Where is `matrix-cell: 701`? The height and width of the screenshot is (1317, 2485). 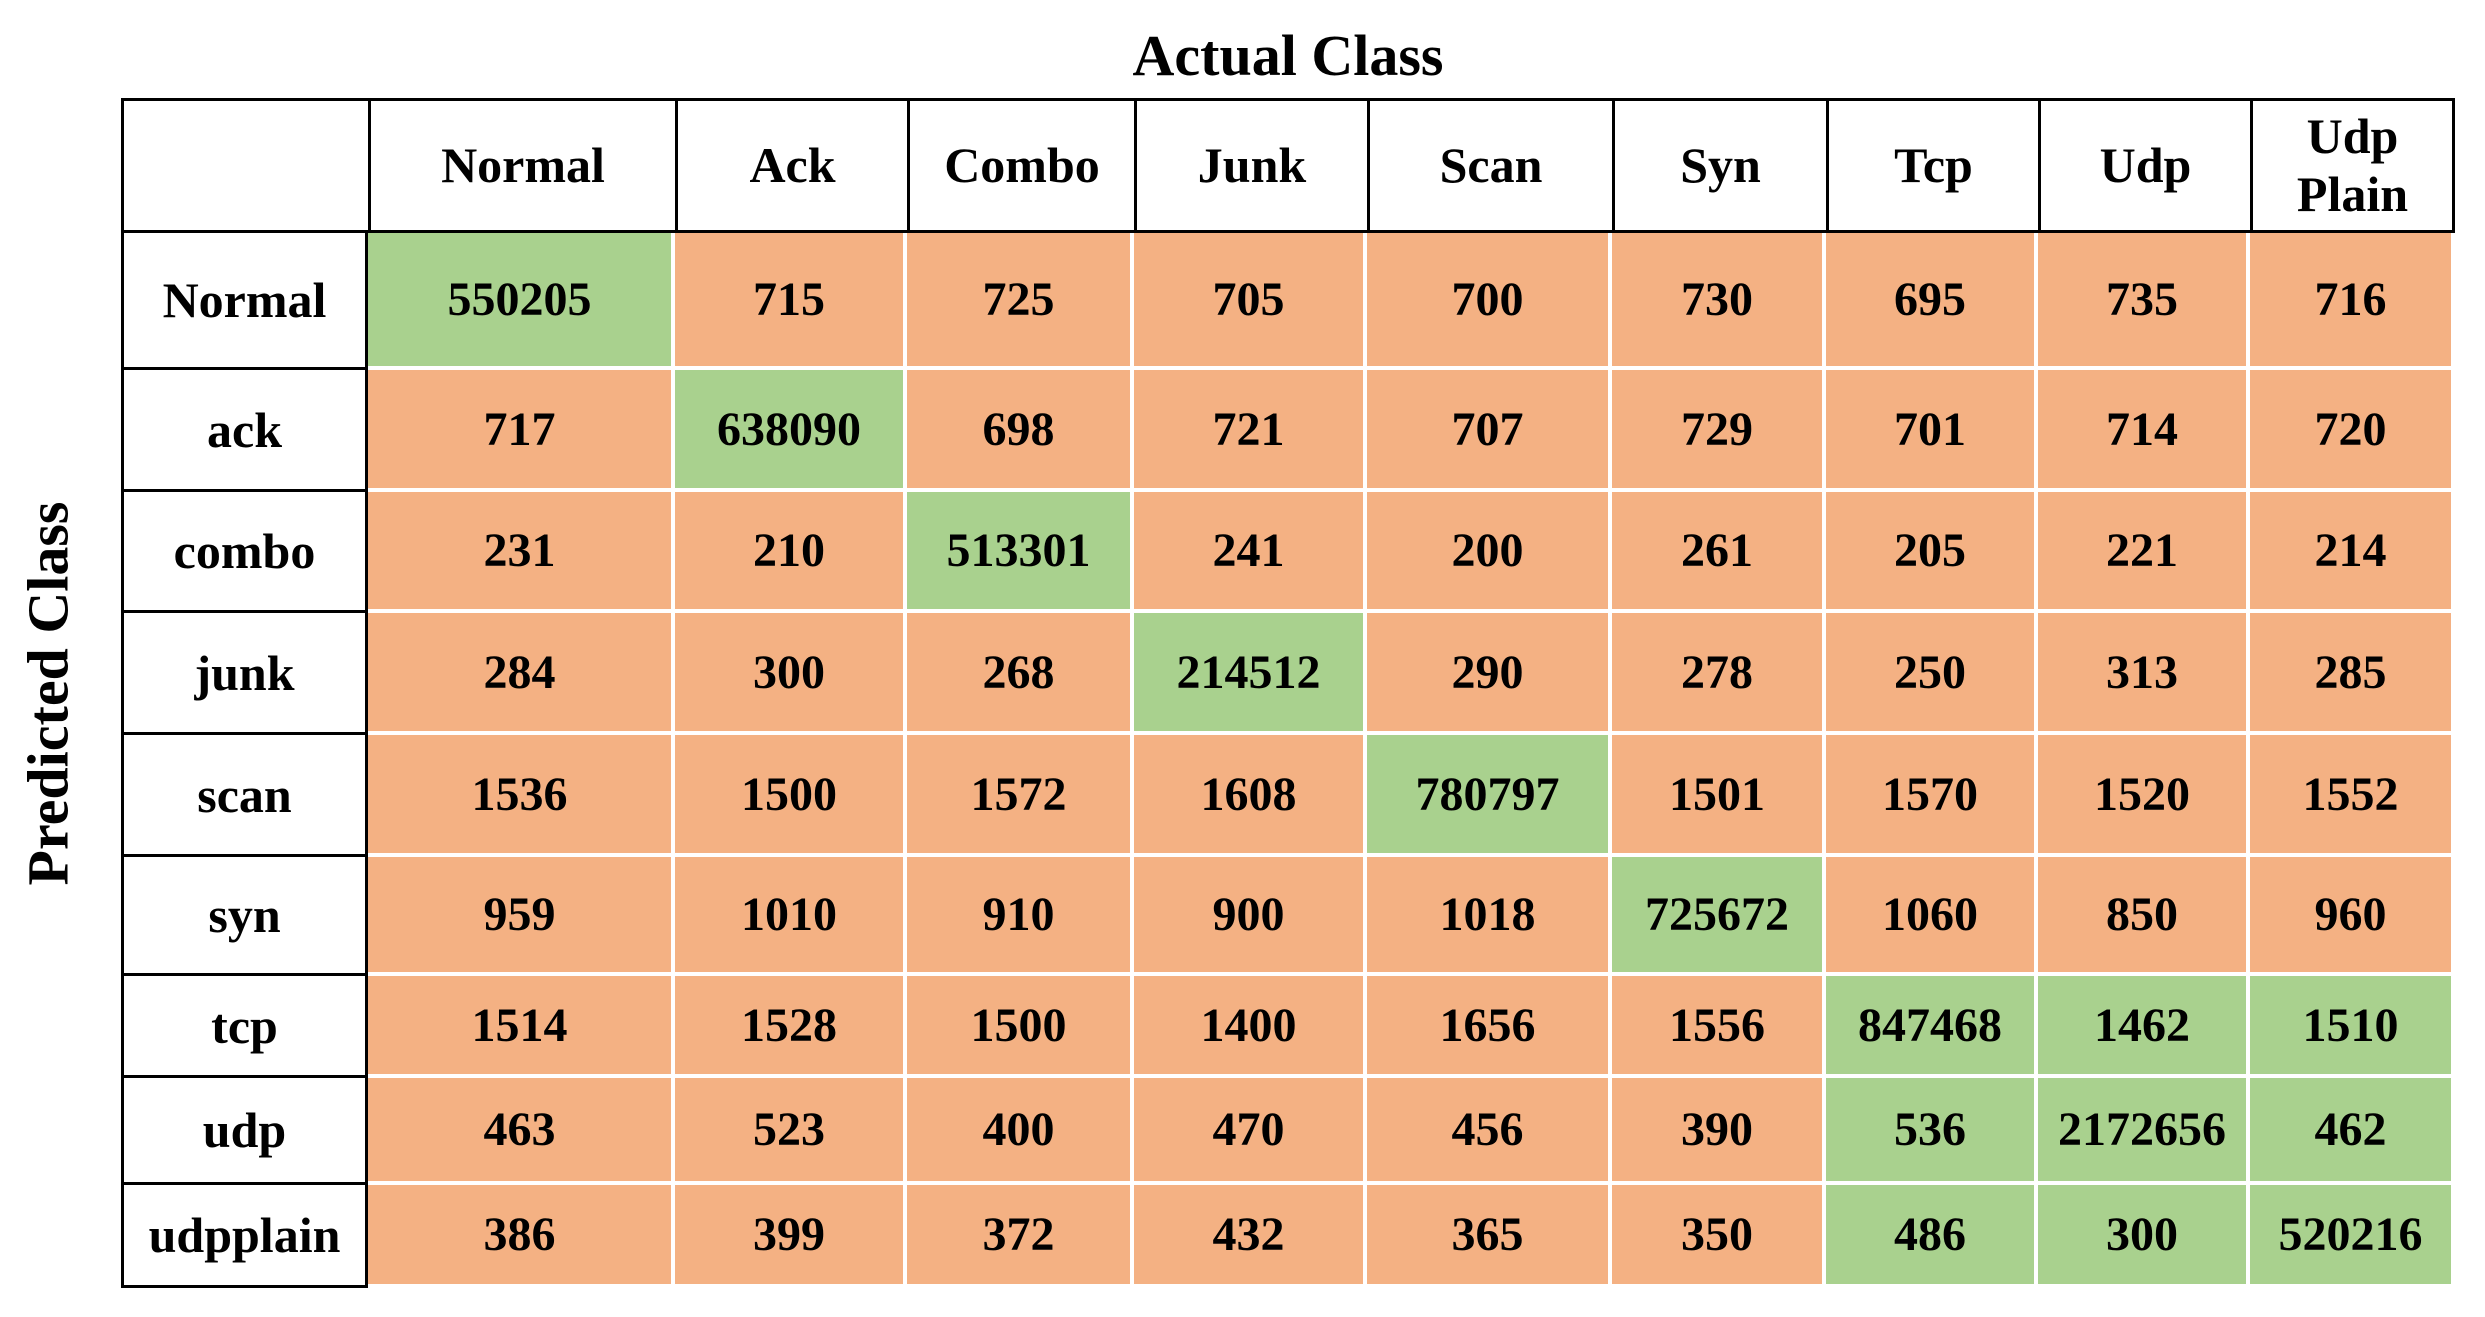
matrix-cell: 701 is located at coordinates (1932, 431).